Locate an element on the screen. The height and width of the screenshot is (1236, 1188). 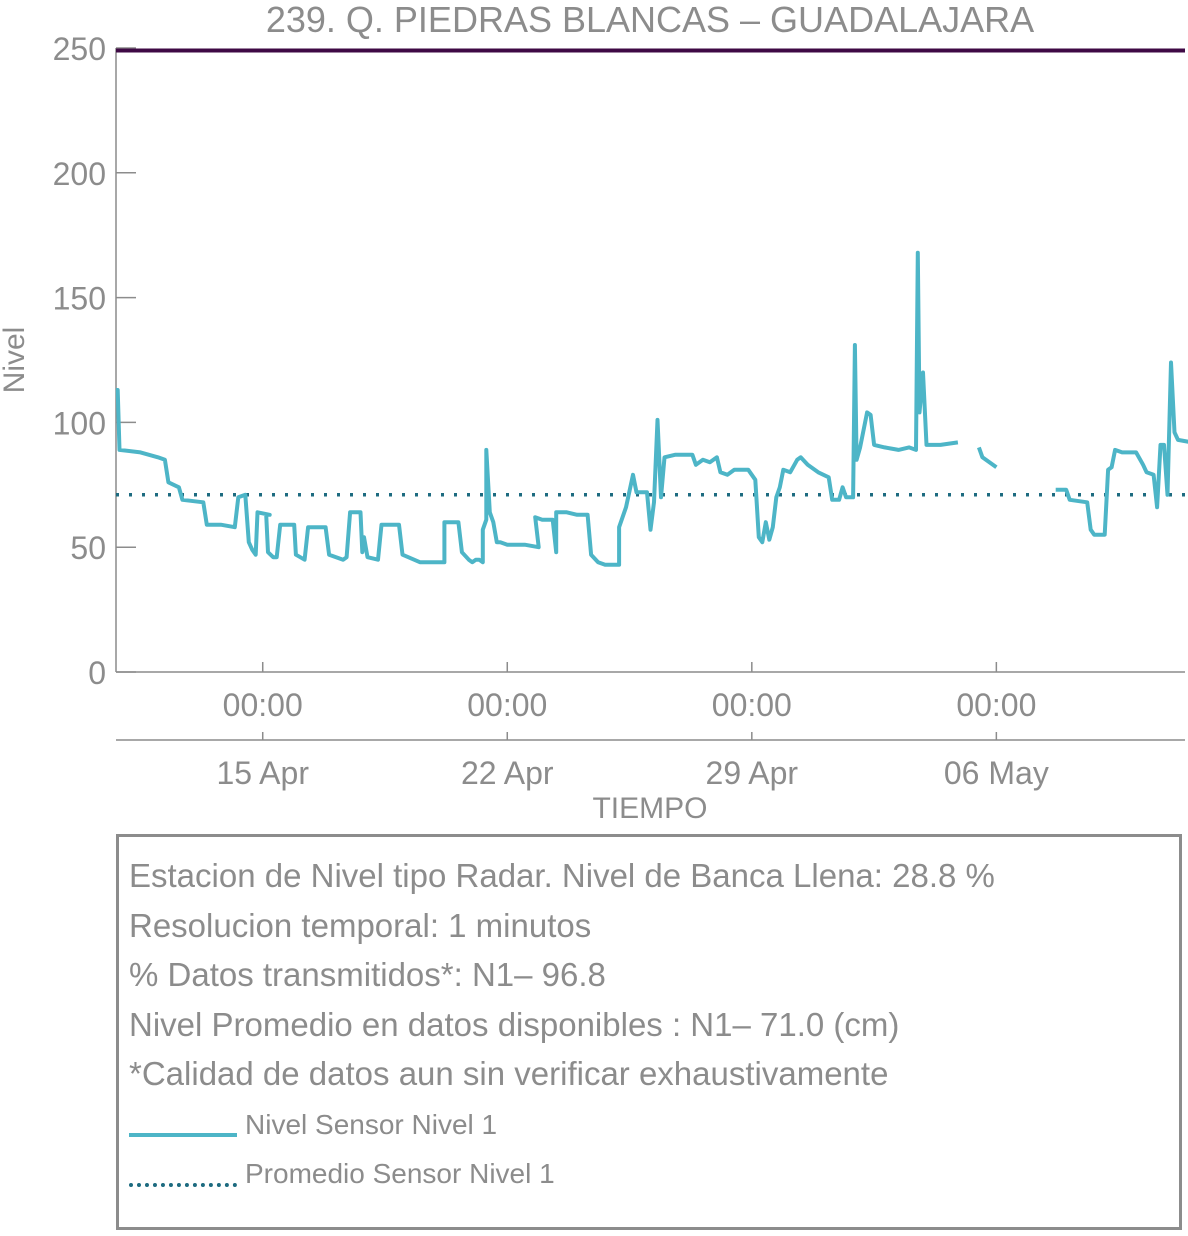
y-tick-label: 0 is located at coordinates (97, 673).